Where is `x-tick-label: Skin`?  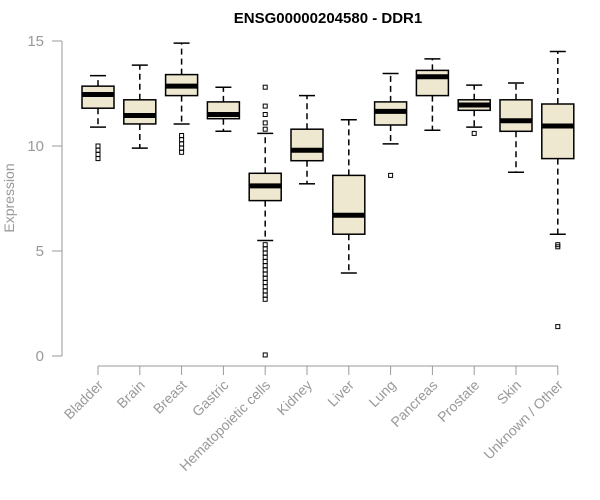 x-tick-label: Skin is located at coordinates (509, 392).